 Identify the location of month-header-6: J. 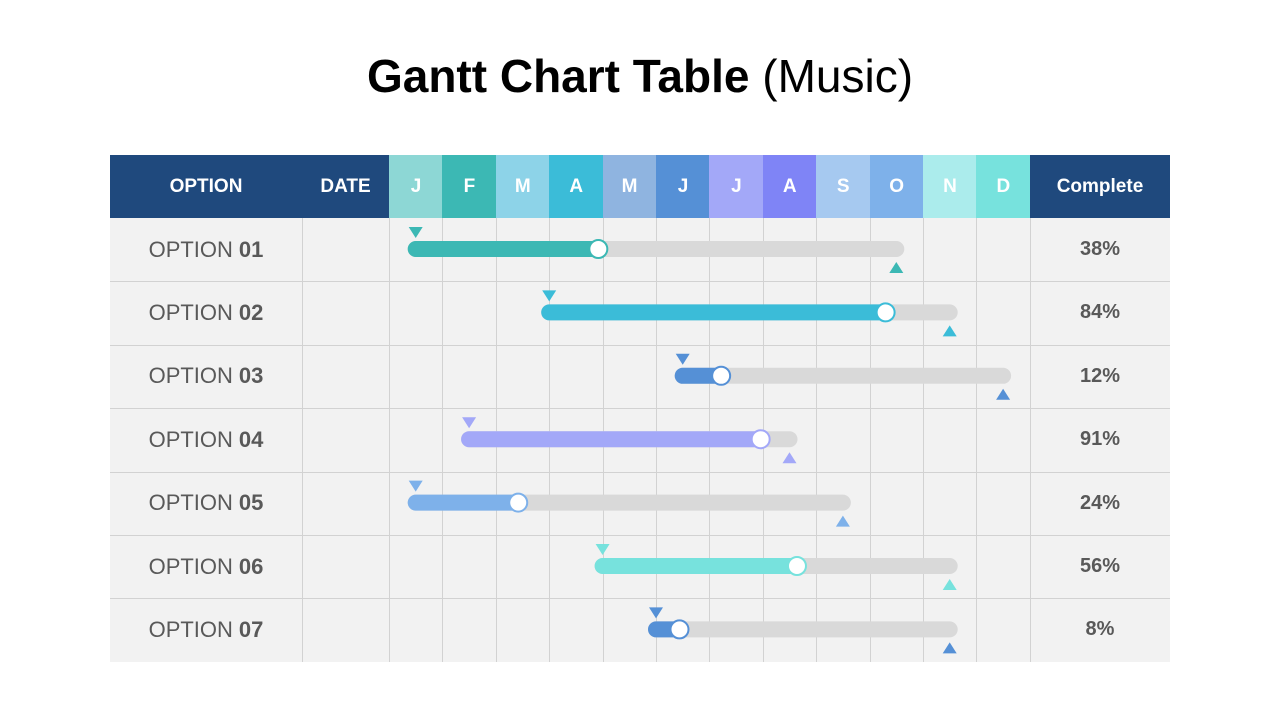
(683, 186).